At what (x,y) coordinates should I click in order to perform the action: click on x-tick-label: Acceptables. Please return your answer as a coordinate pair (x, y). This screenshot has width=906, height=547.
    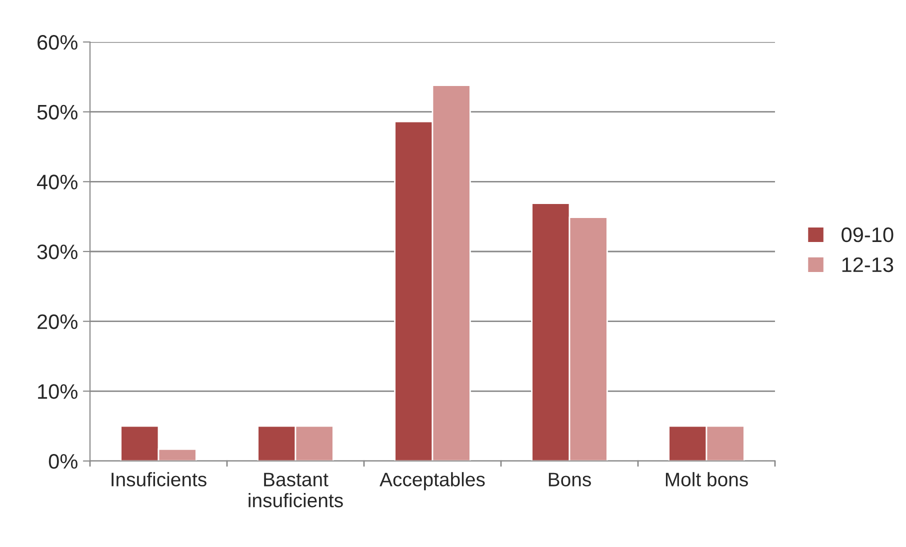
    Looking at the image, I should click on (432, 481).